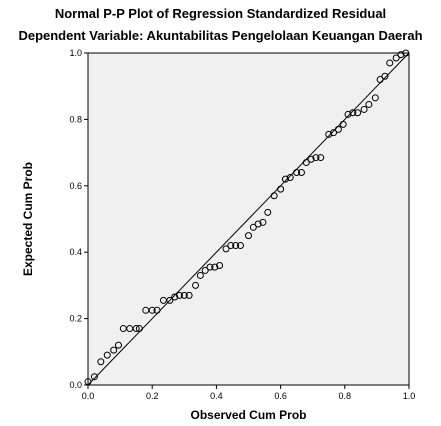 This screenshot has height=426, width=441. I want to click on x-tick-label: 0.8, so click(345, 396).